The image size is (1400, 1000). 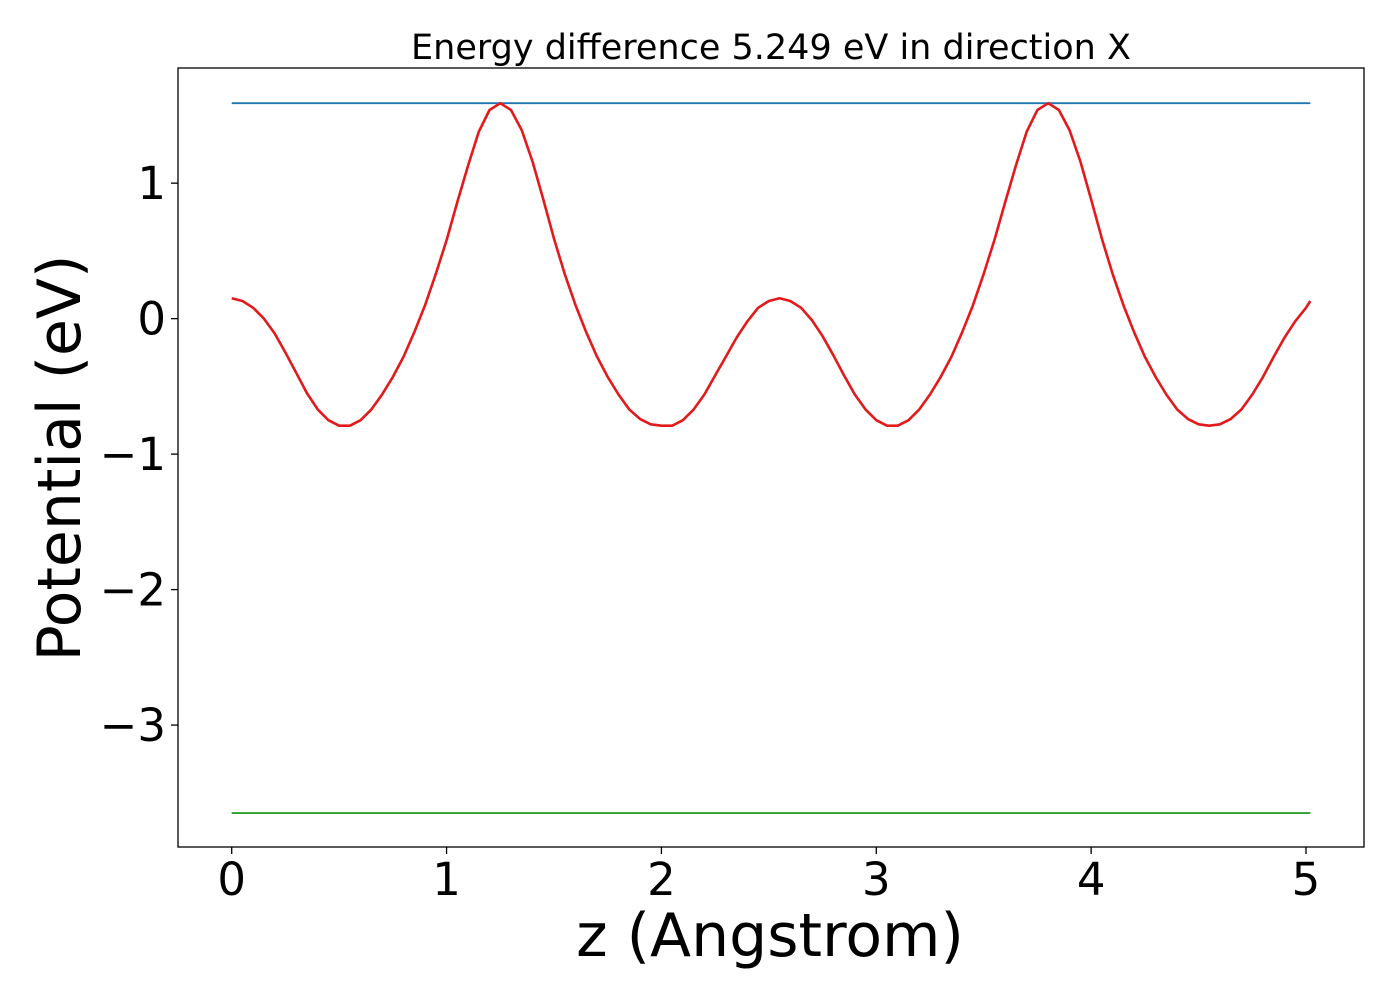 I want to click on y-axis-label: Potential (eV), so click(x=60, y=458).